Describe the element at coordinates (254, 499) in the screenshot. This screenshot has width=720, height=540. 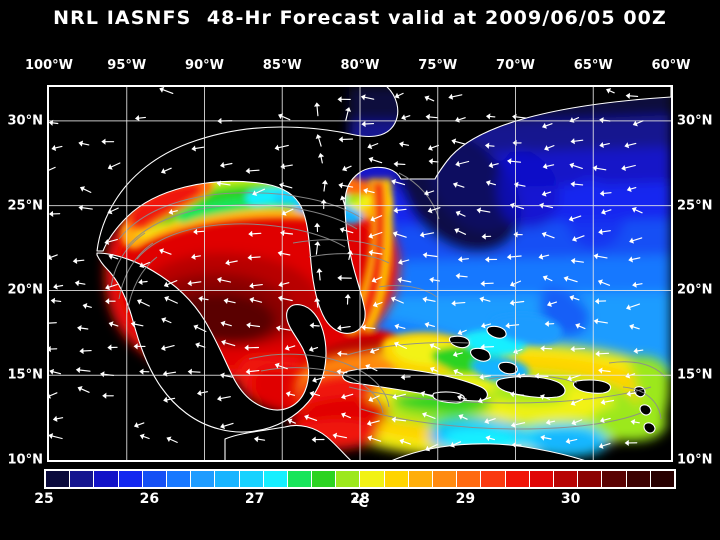
I see `colorbar-tick-label: 27` at that location.